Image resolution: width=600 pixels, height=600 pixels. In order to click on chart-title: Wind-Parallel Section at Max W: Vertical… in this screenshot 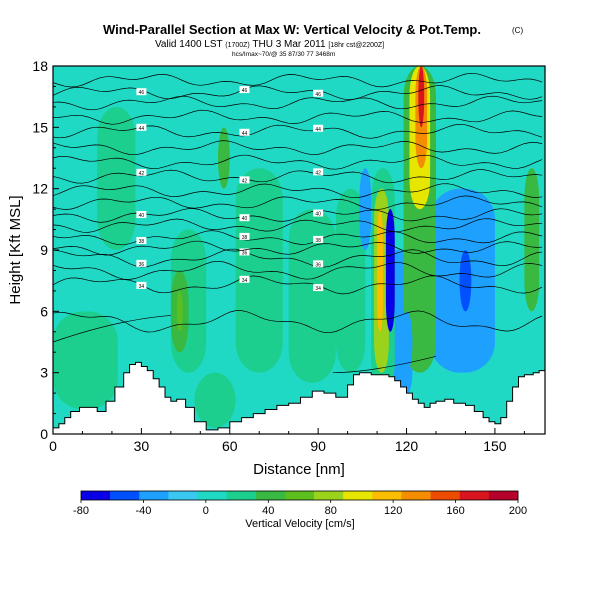, I will do `click(292, 29)`.